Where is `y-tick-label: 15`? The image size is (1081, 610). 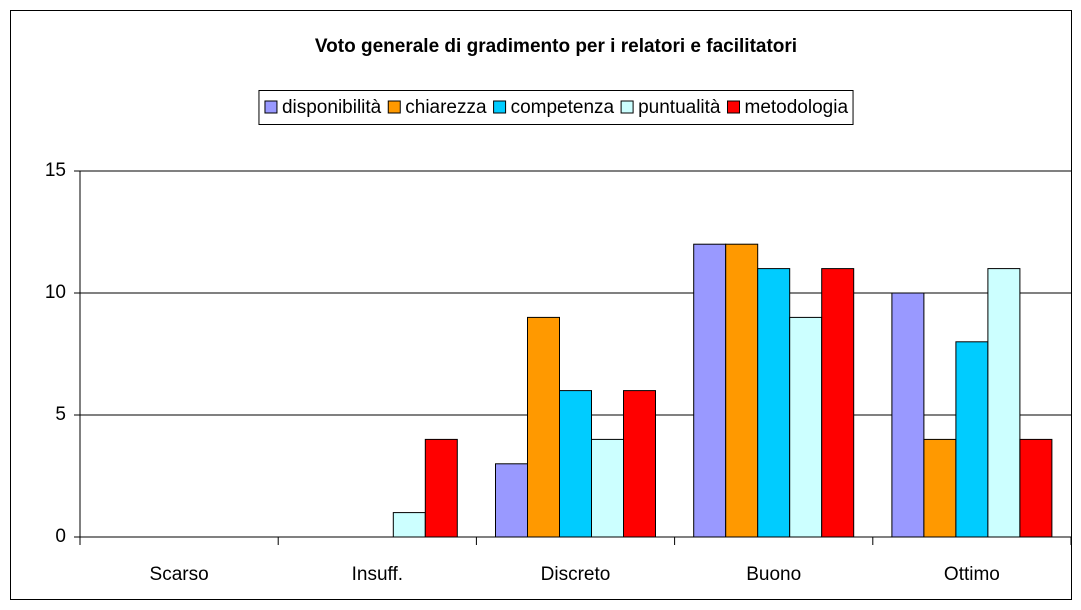
y-tick-label: 15 is located at coordinates (55, 170).